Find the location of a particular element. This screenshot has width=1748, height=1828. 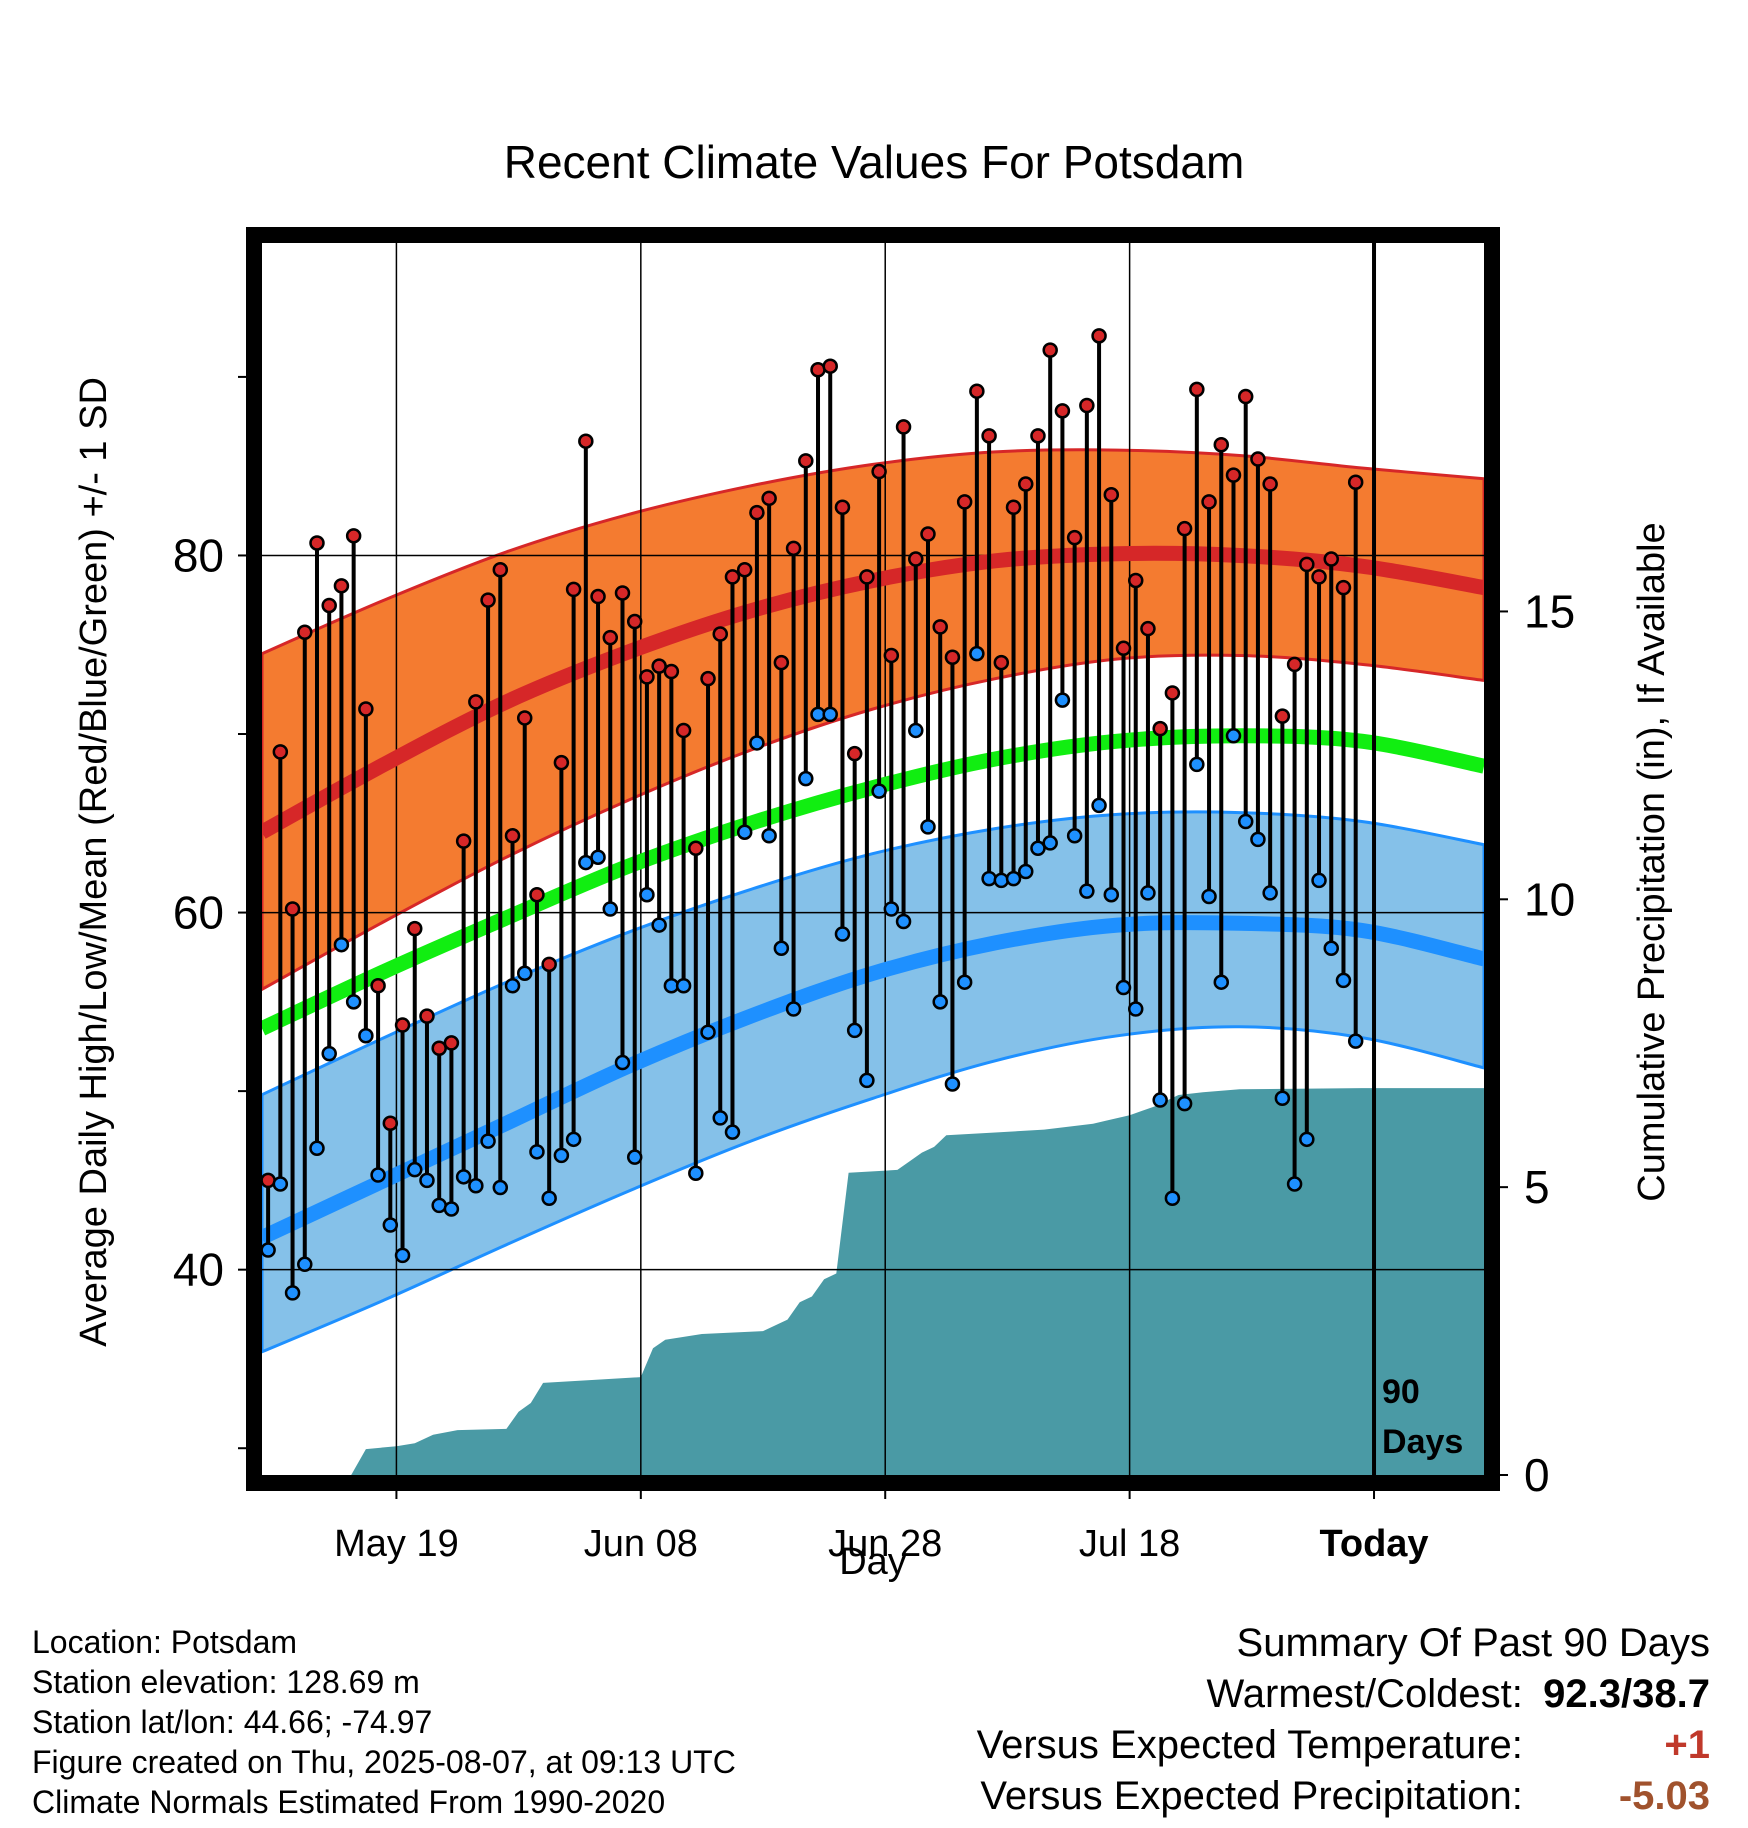

precip-deviation-label: Versus Expected Precipitation: is located at coordinates (1251, 1796).